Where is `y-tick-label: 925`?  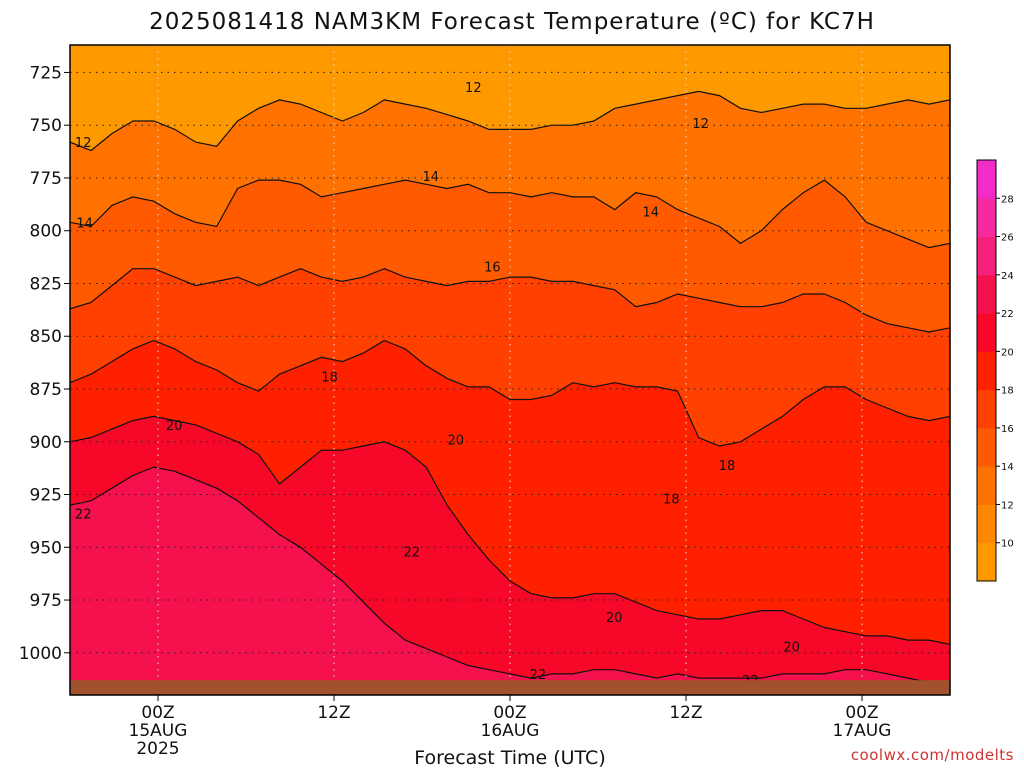
y-tick-label: 925 is located at coordinates (46, 496).